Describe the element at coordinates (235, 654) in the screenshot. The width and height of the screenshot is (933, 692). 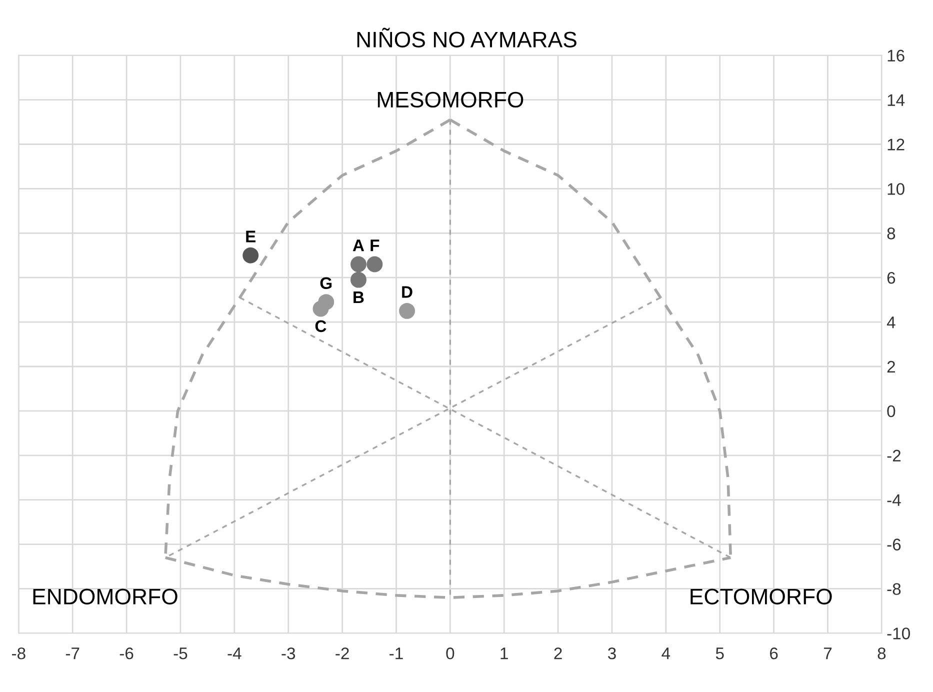
I see `x-tick-label: -4` at that location.